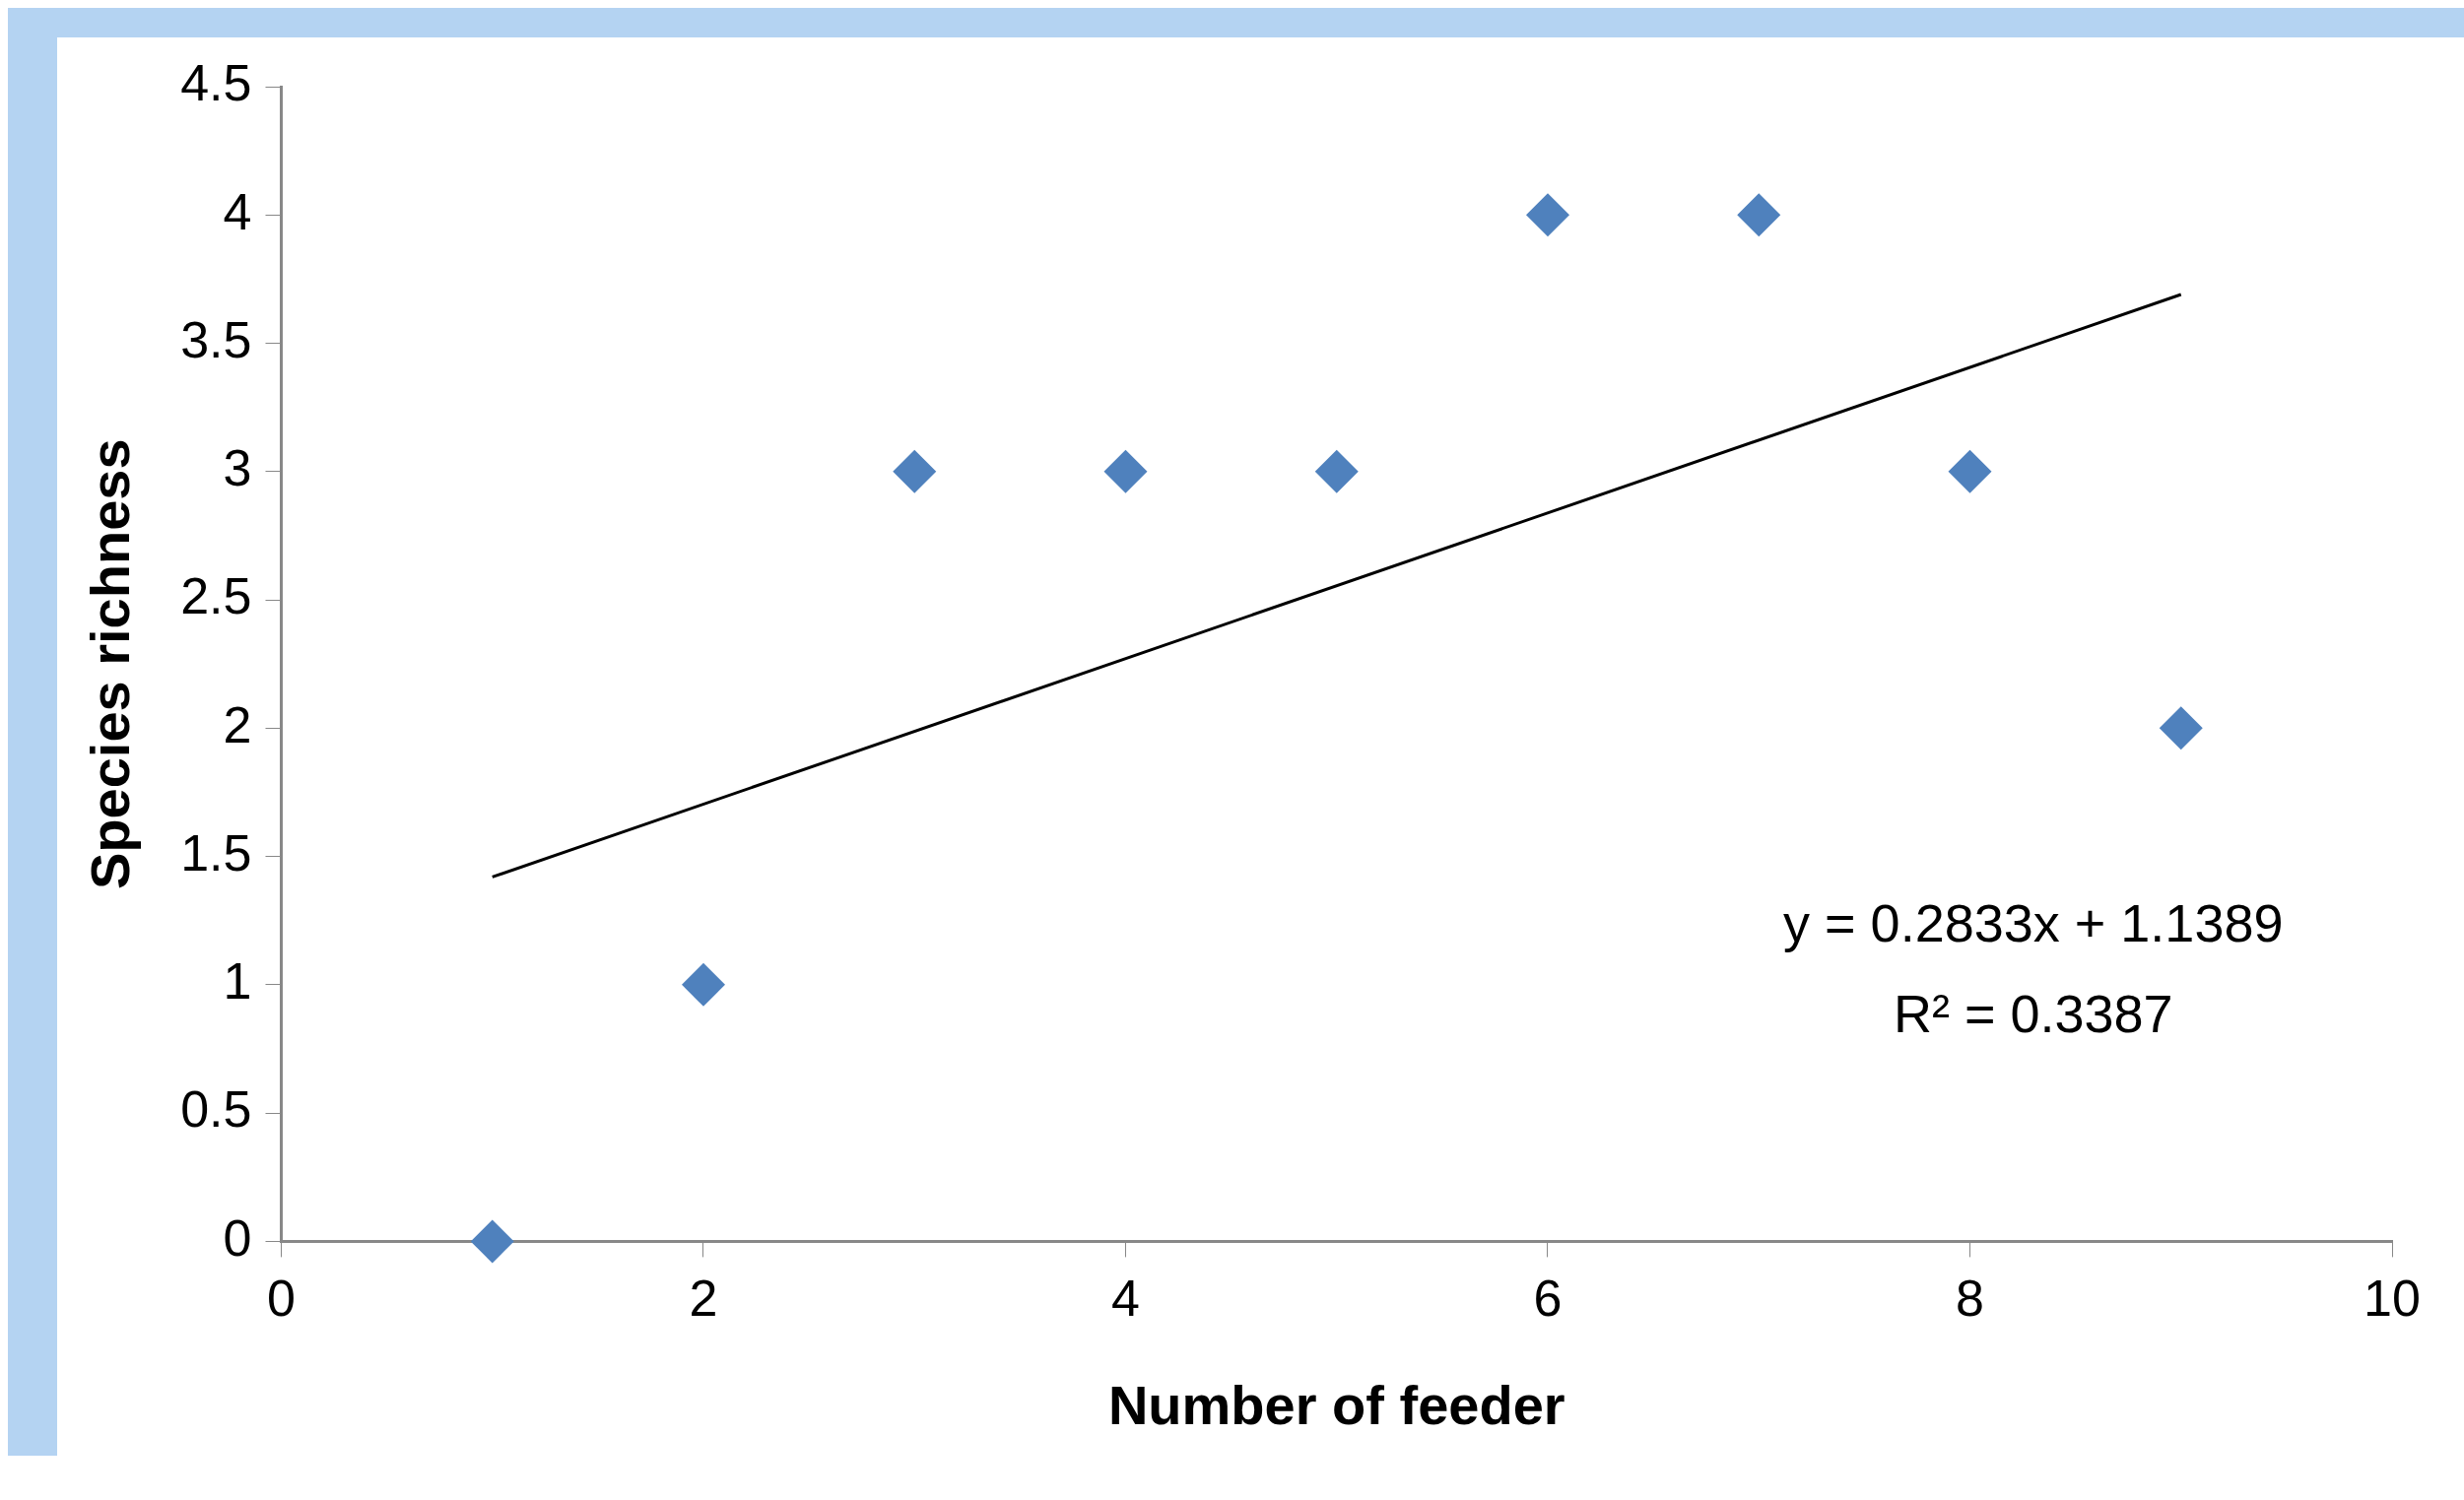 The image size is (2464, 1500). What do you see at coordinates (238, 1238) in the screenshot?
I see `y-tick-label: 0` at bounding box center [238, 1238].